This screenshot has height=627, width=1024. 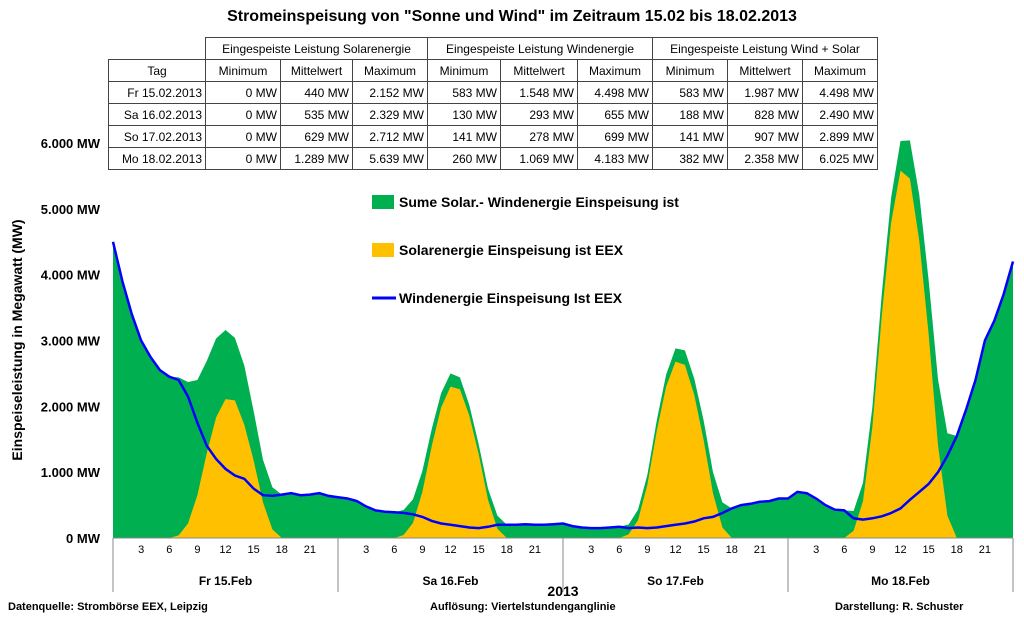 What do you see at coordinates (840, 158) in the screenshot?
I see `table-cell: 6.025 MW` at bounding box center [840, 158].